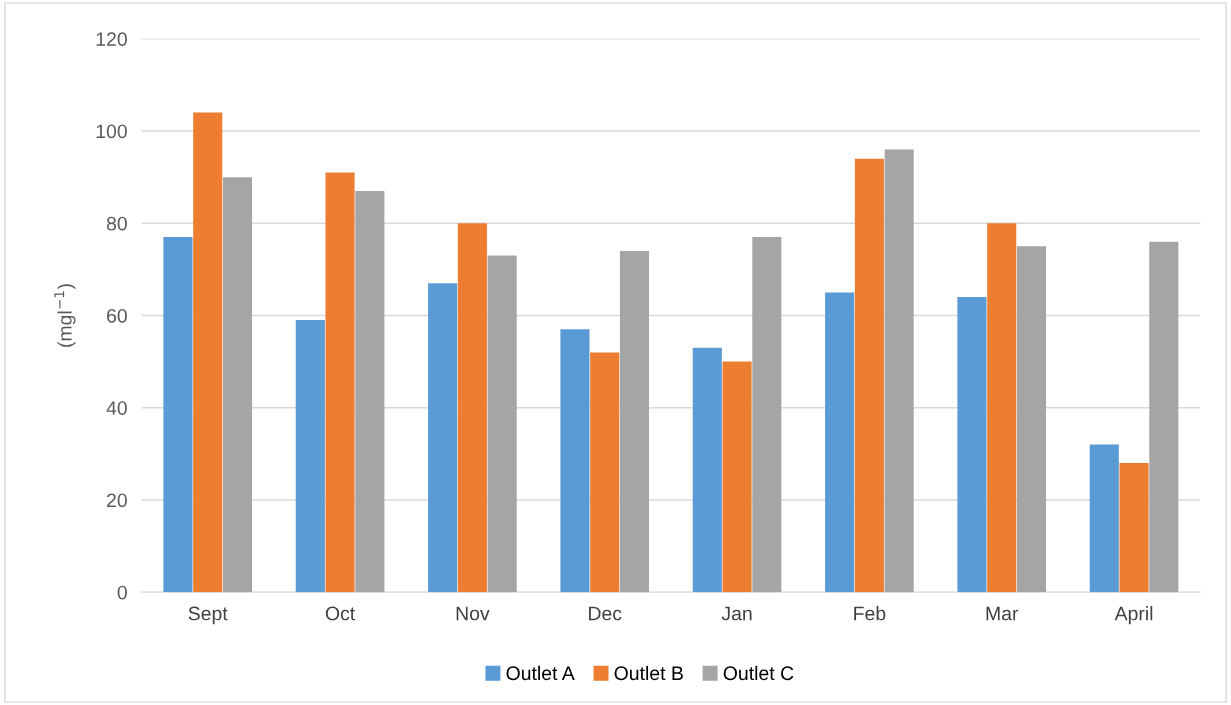 The image size is (1231, 705). Describe the element at coordinates (340, 613) in the screenshot. I see `x-tick-label: Oct` at that location.